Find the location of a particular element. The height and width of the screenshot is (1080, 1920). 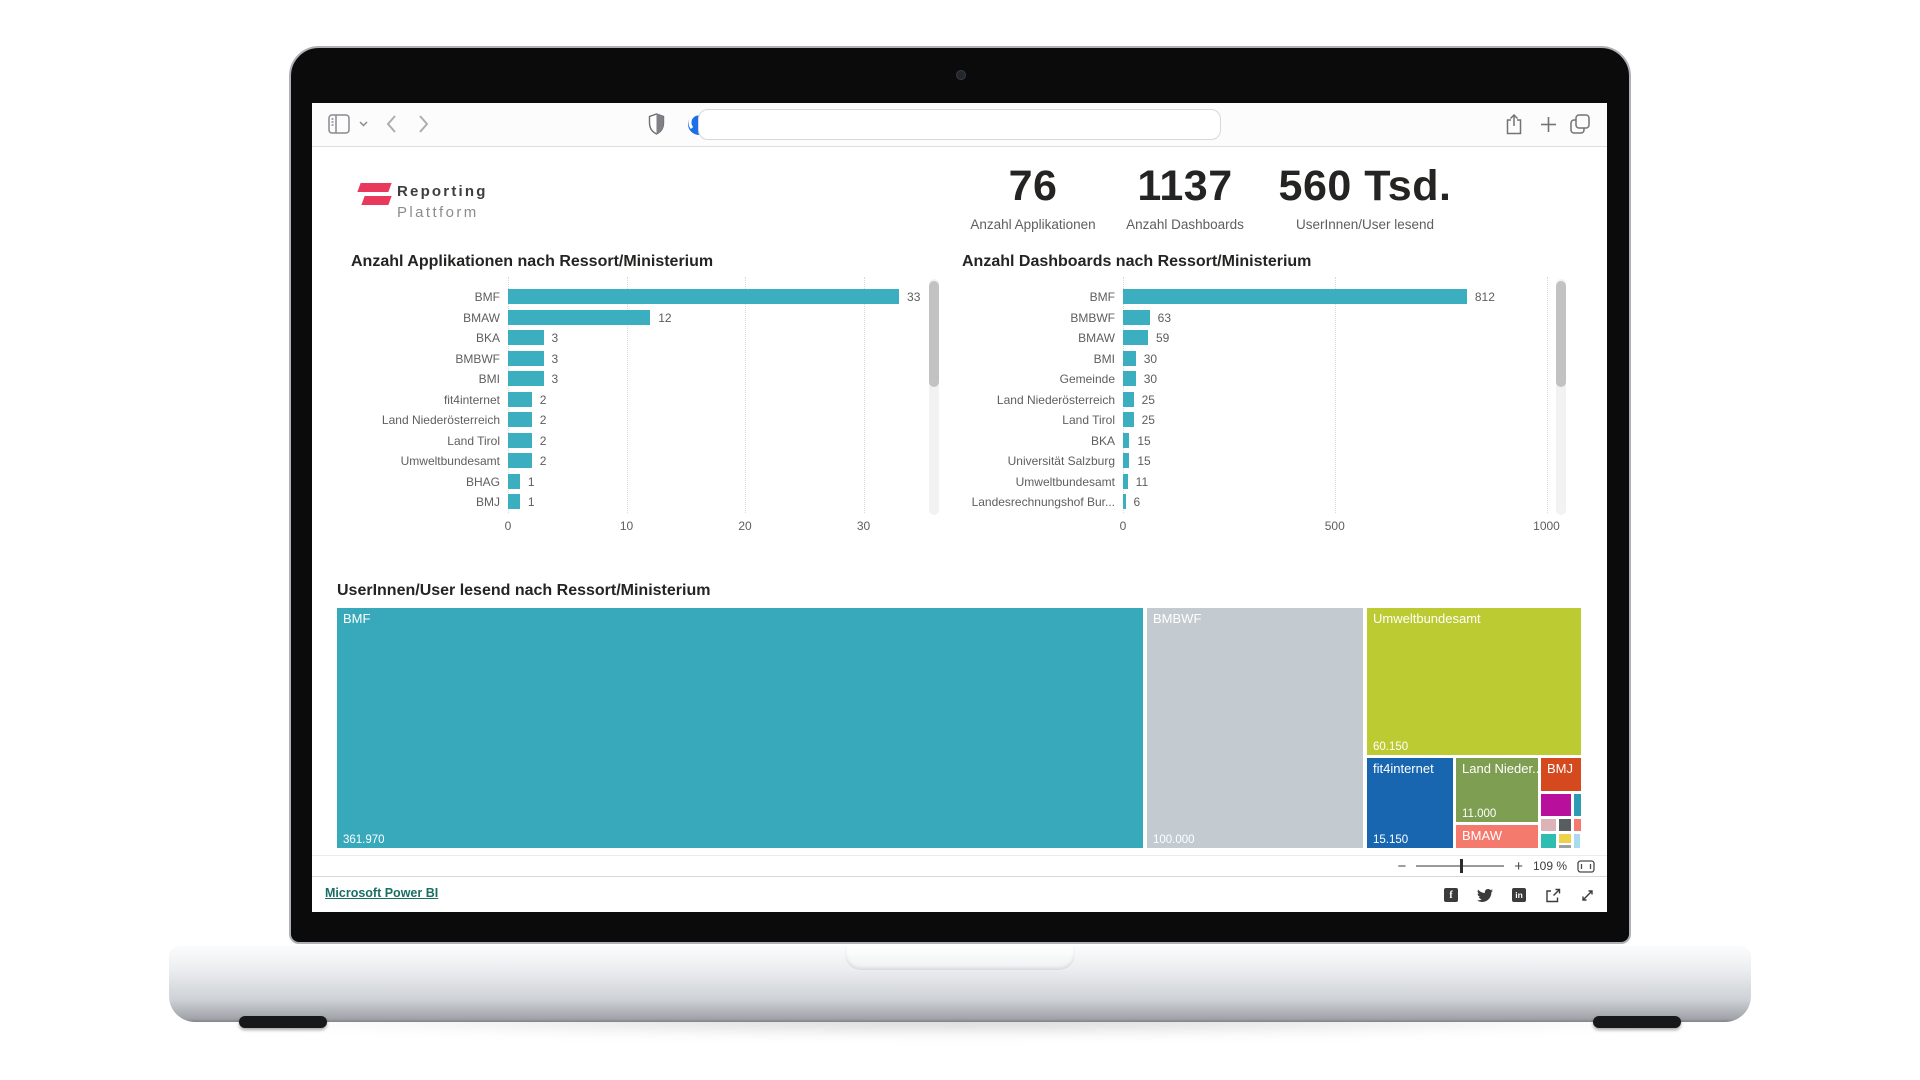

treemap-tile-fit4internet: fit4internet 15.150 is located at coordinates (1410, 803).